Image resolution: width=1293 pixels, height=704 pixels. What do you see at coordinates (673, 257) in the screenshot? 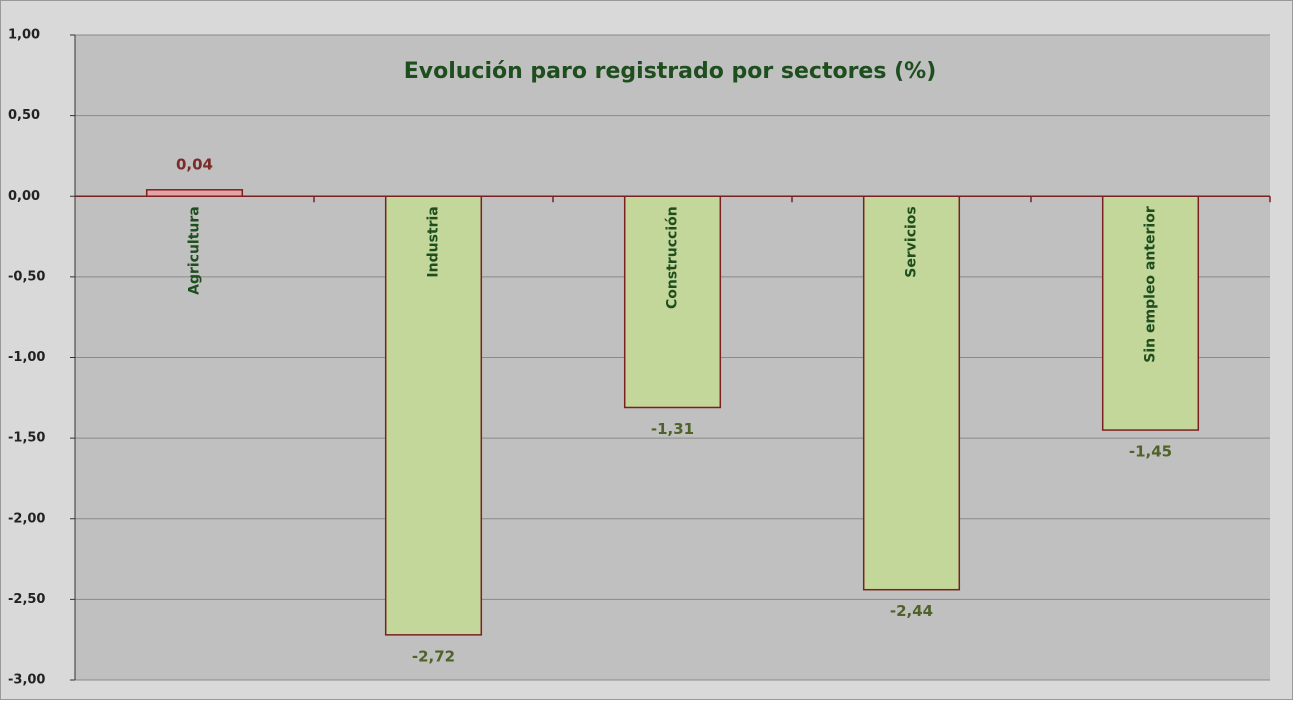
I see `x-tick-label: Construcción` at bounding box center [673, 257].